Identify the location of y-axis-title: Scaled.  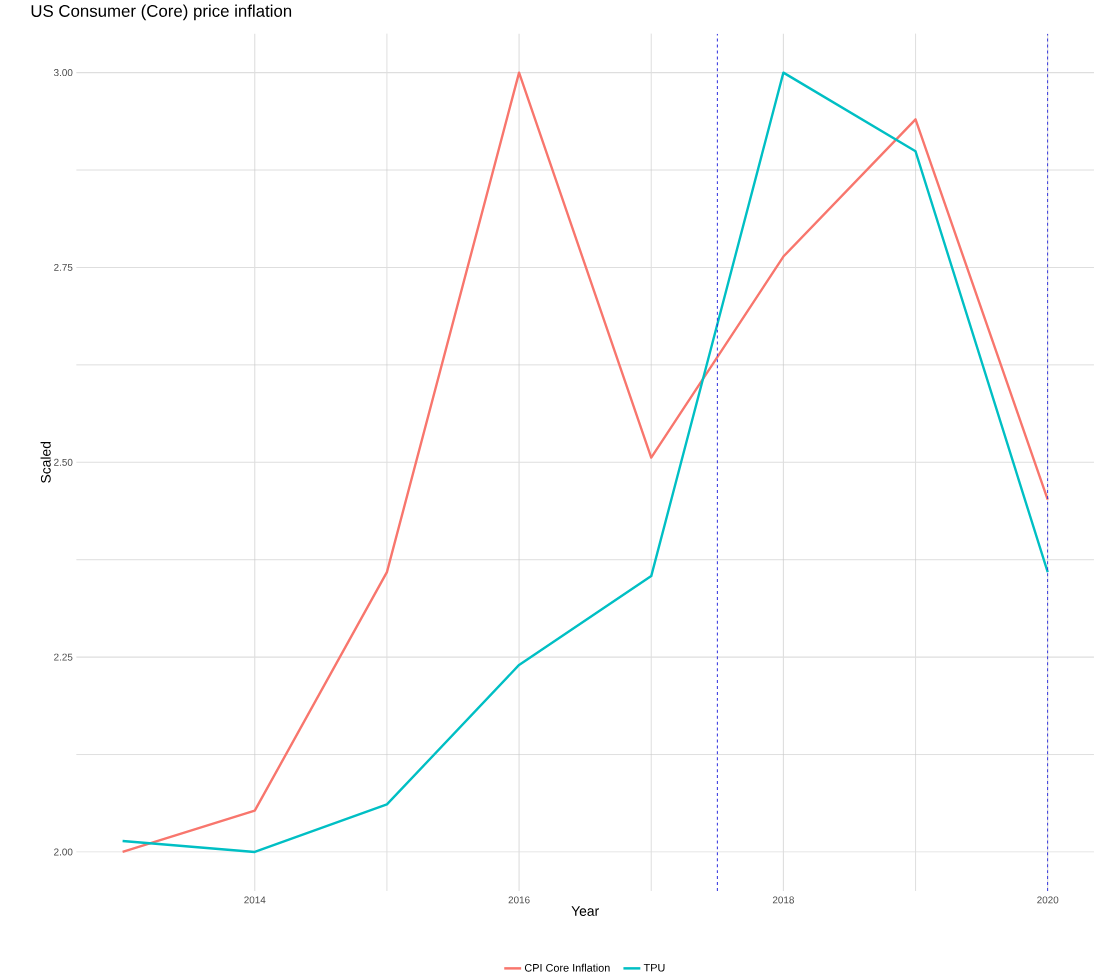
(45, 462).